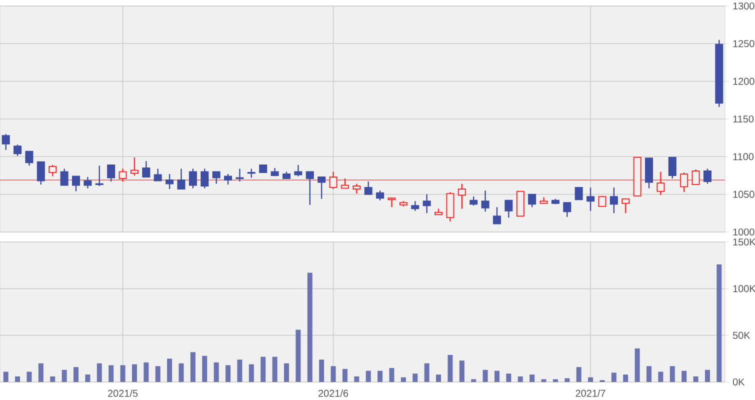 This screenshot has height=400, width=755. Describe the element at coordinates (123, 393) in the screenshot. I see `x-tick-label: 2021/5` at that location.